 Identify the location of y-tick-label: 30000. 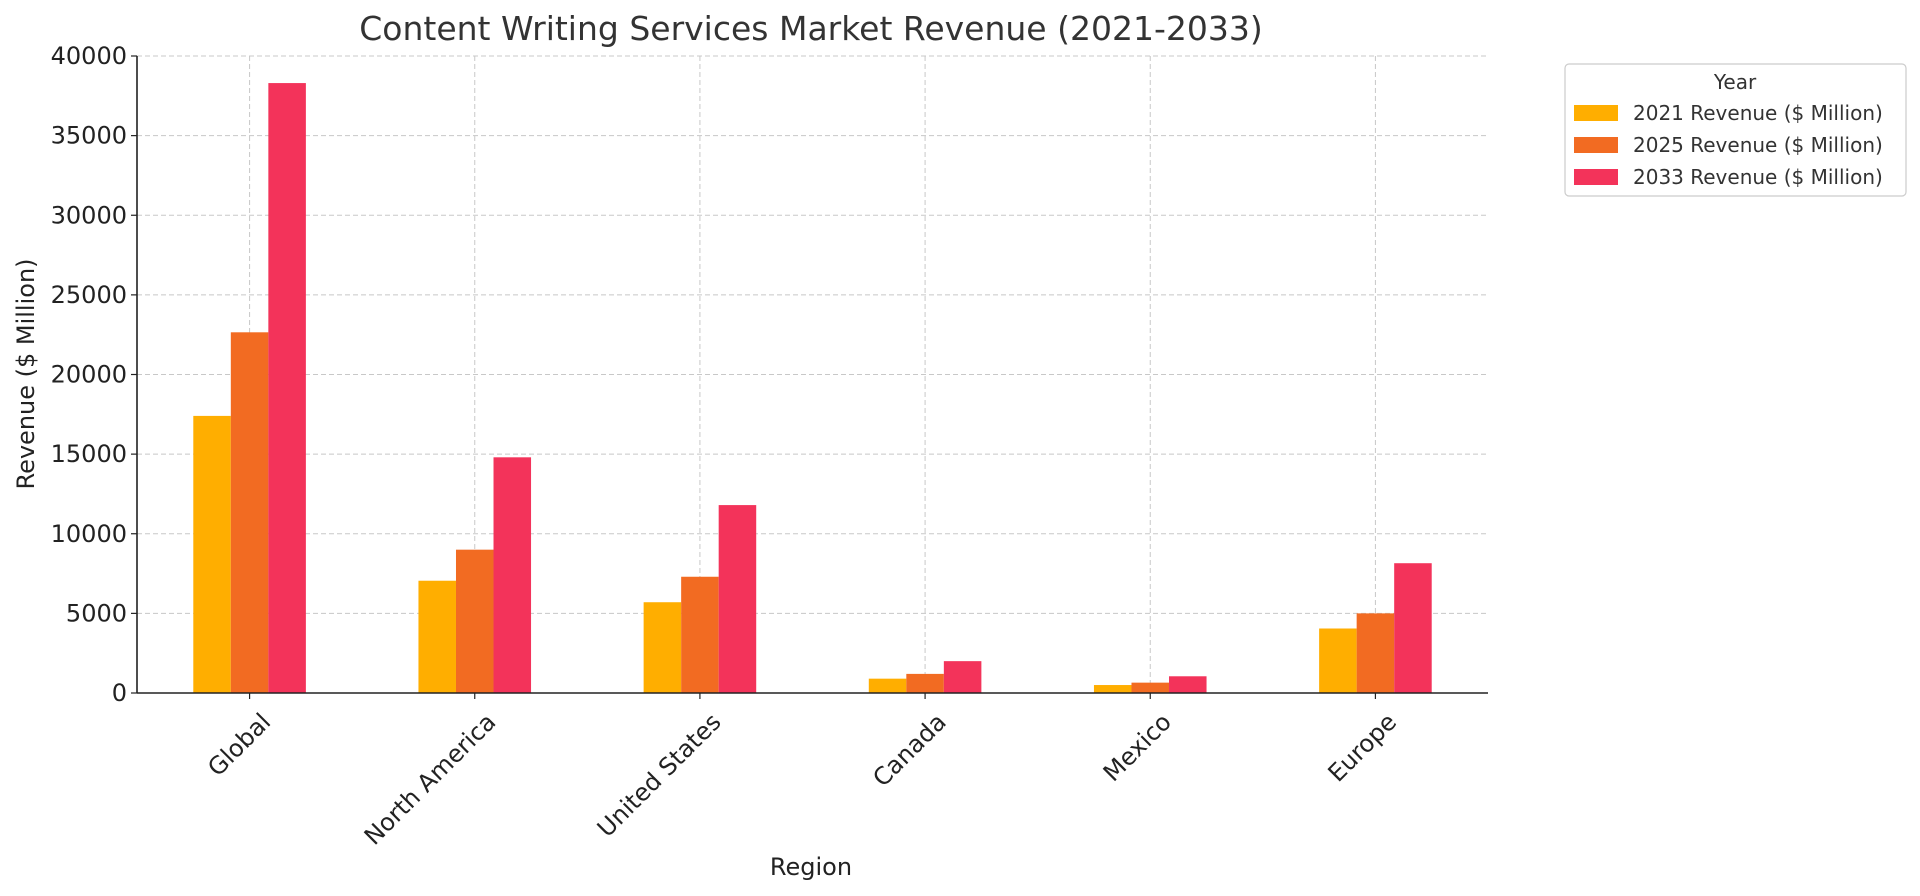
(89, 215).